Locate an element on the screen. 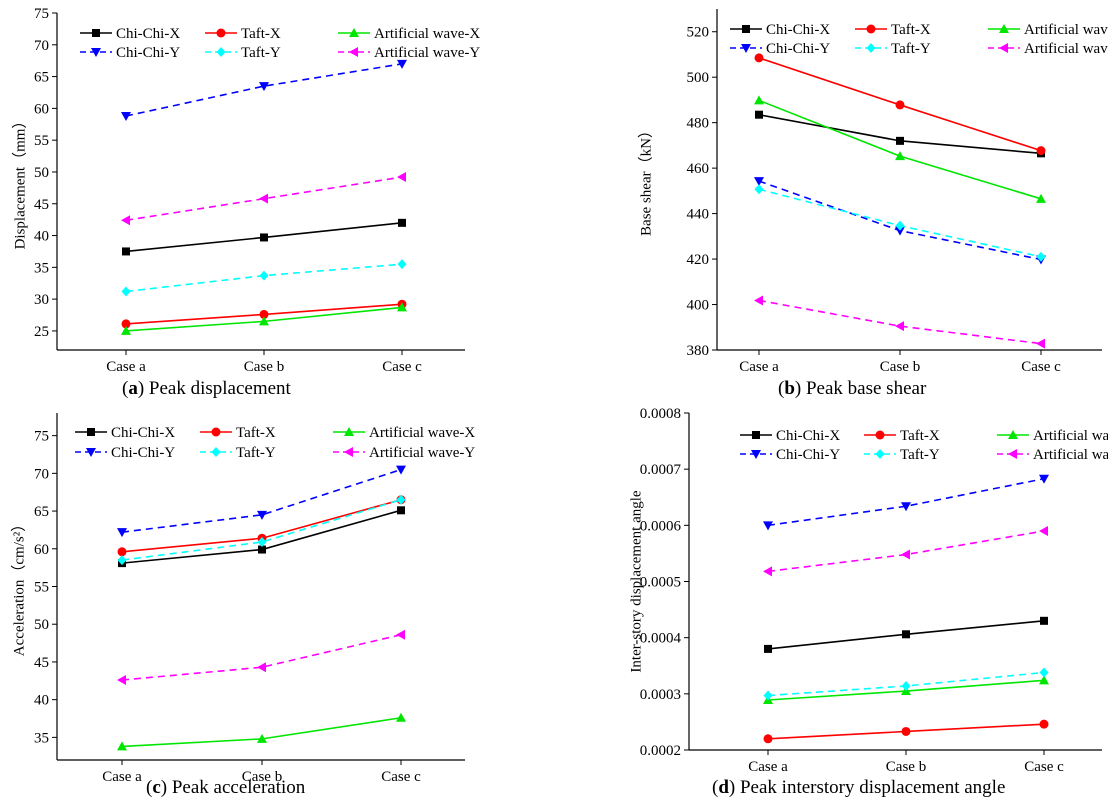  series-taft-y is located at coordinates (906, 684).